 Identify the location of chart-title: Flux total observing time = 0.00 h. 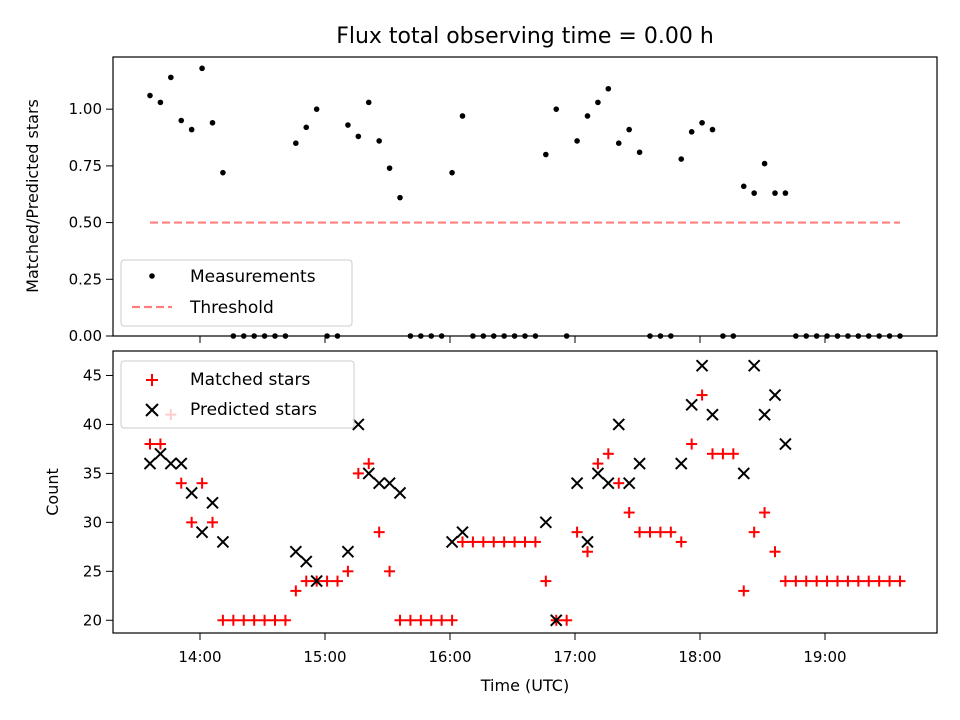
(525, 36).